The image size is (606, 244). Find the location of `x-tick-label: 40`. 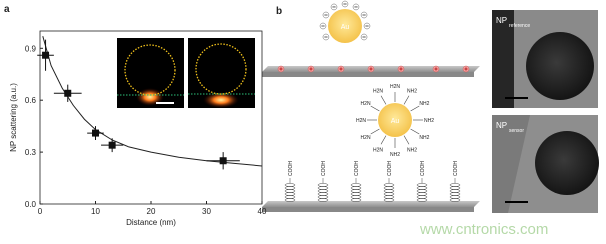

x-tick-label: 40 is located at coordinates (262, 211).